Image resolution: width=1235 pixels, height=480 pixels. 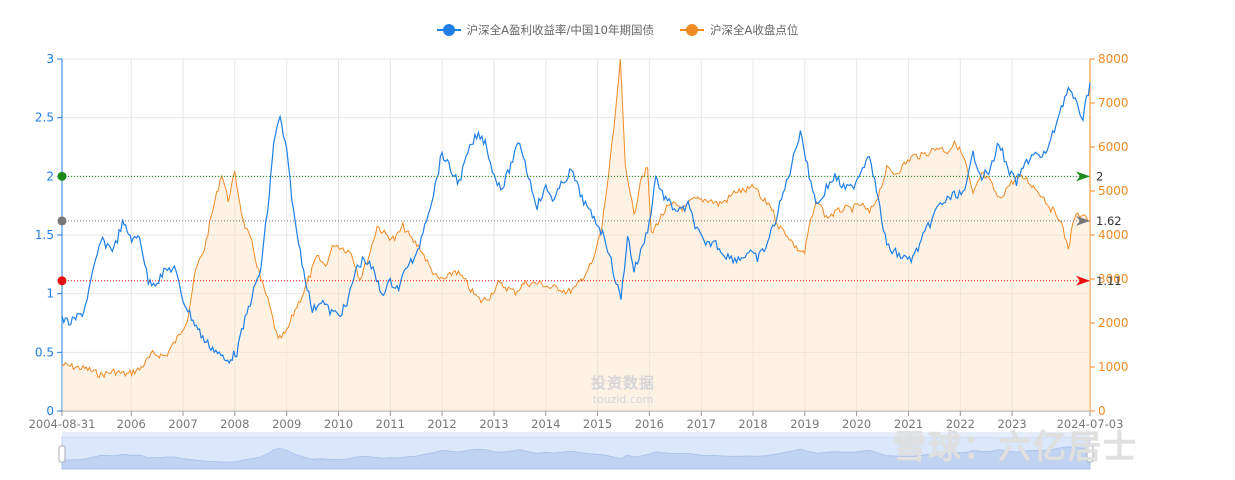 What do you see at coordinates (908, 424) in the screenshot?
I see `x-tick-label: 2021` at bounding box center [908, 424].